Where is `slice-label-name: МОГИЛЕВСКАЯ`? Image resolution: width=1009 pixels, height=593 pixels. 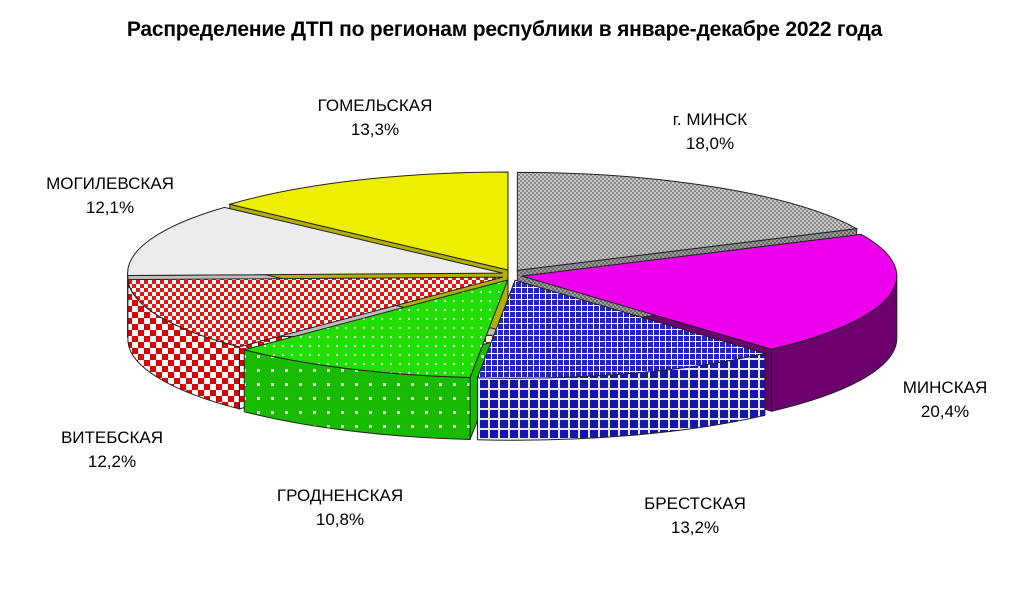 slice-label-name: МОГИЛЕВСКАЯ is located at coordinates (110, 183).